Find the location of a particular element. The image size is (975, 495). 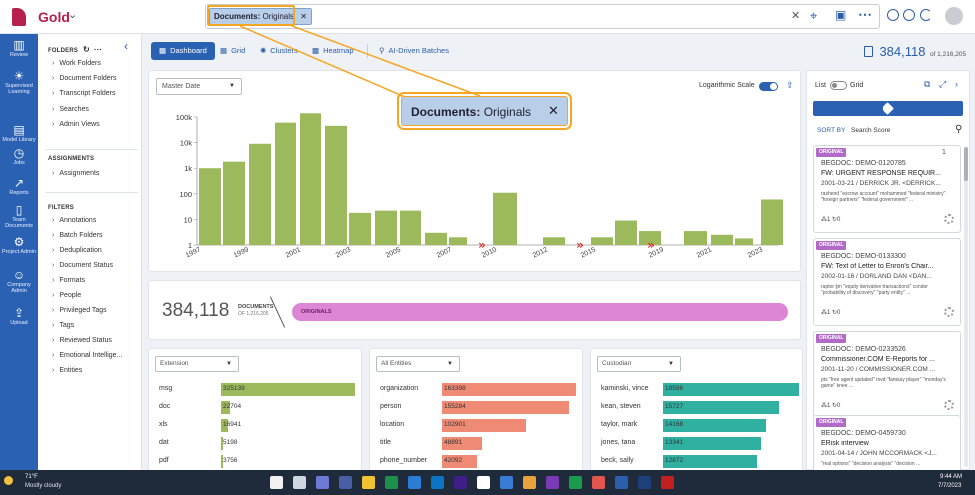

facet-row: doc 22704 is located at coordinates (259, 407).